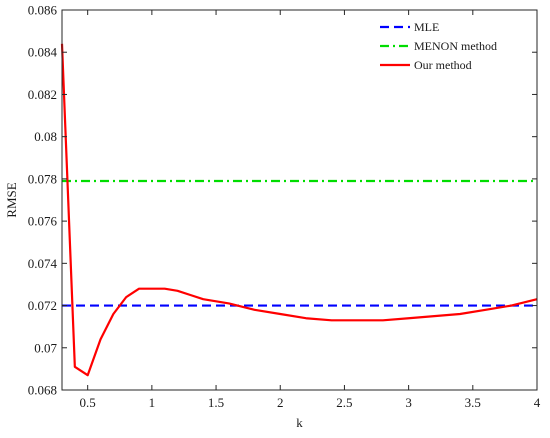  Describe the element at coordinates (42, 305) in the screenshot. I see `y-tick-label: 0.072` at that location.